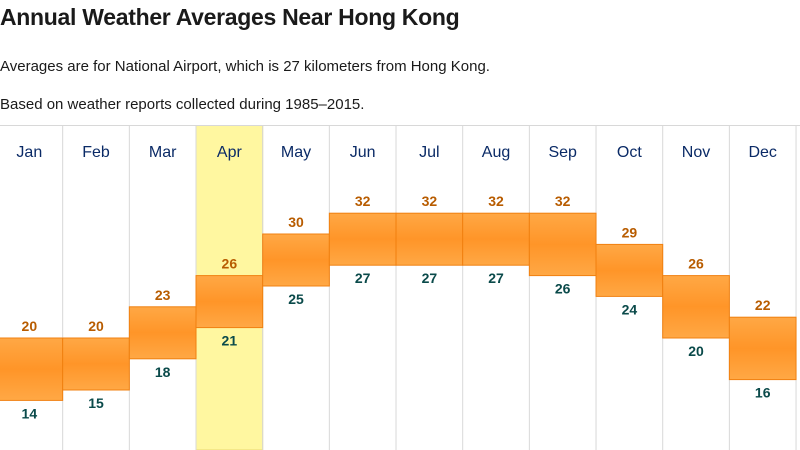  I want to click on page-title: Annual Weather Averages Near Hong Kong, so click(230, 17).